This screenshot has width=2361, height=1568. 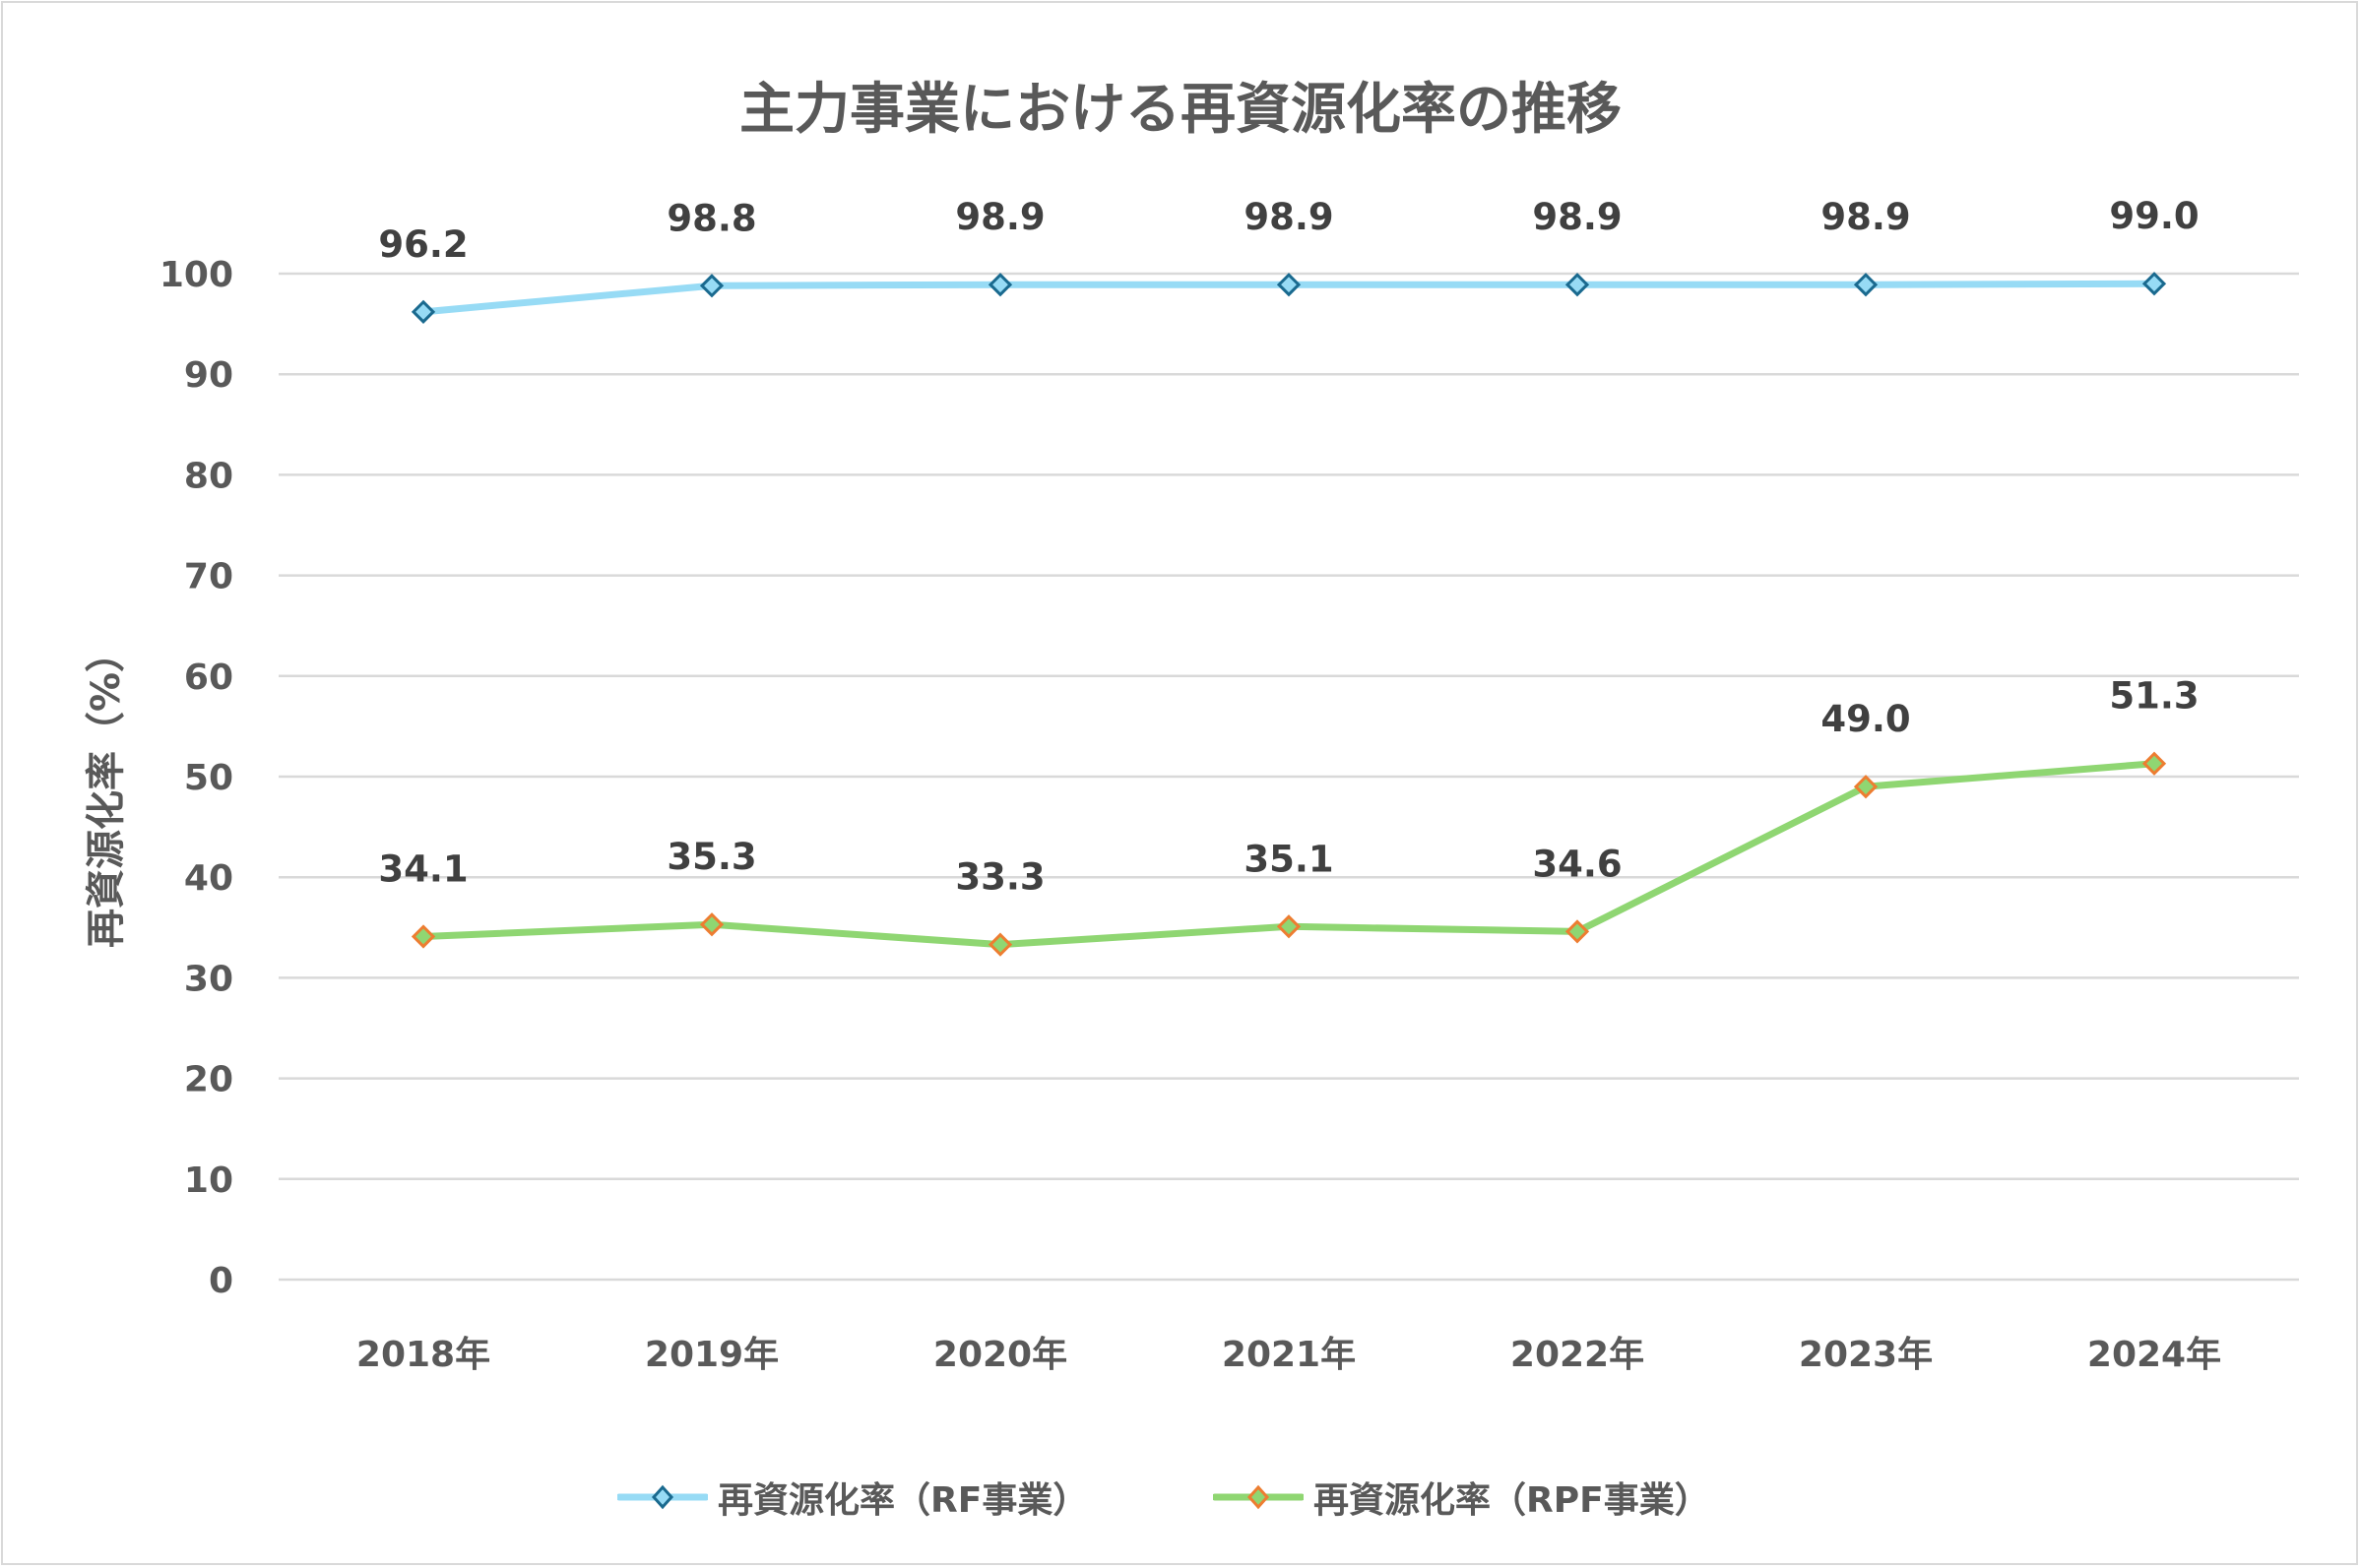 What do you see at coordinates (208, 375) in the screenshot?
I see `y-tick-label: 90` at bounding box center [208, 375].